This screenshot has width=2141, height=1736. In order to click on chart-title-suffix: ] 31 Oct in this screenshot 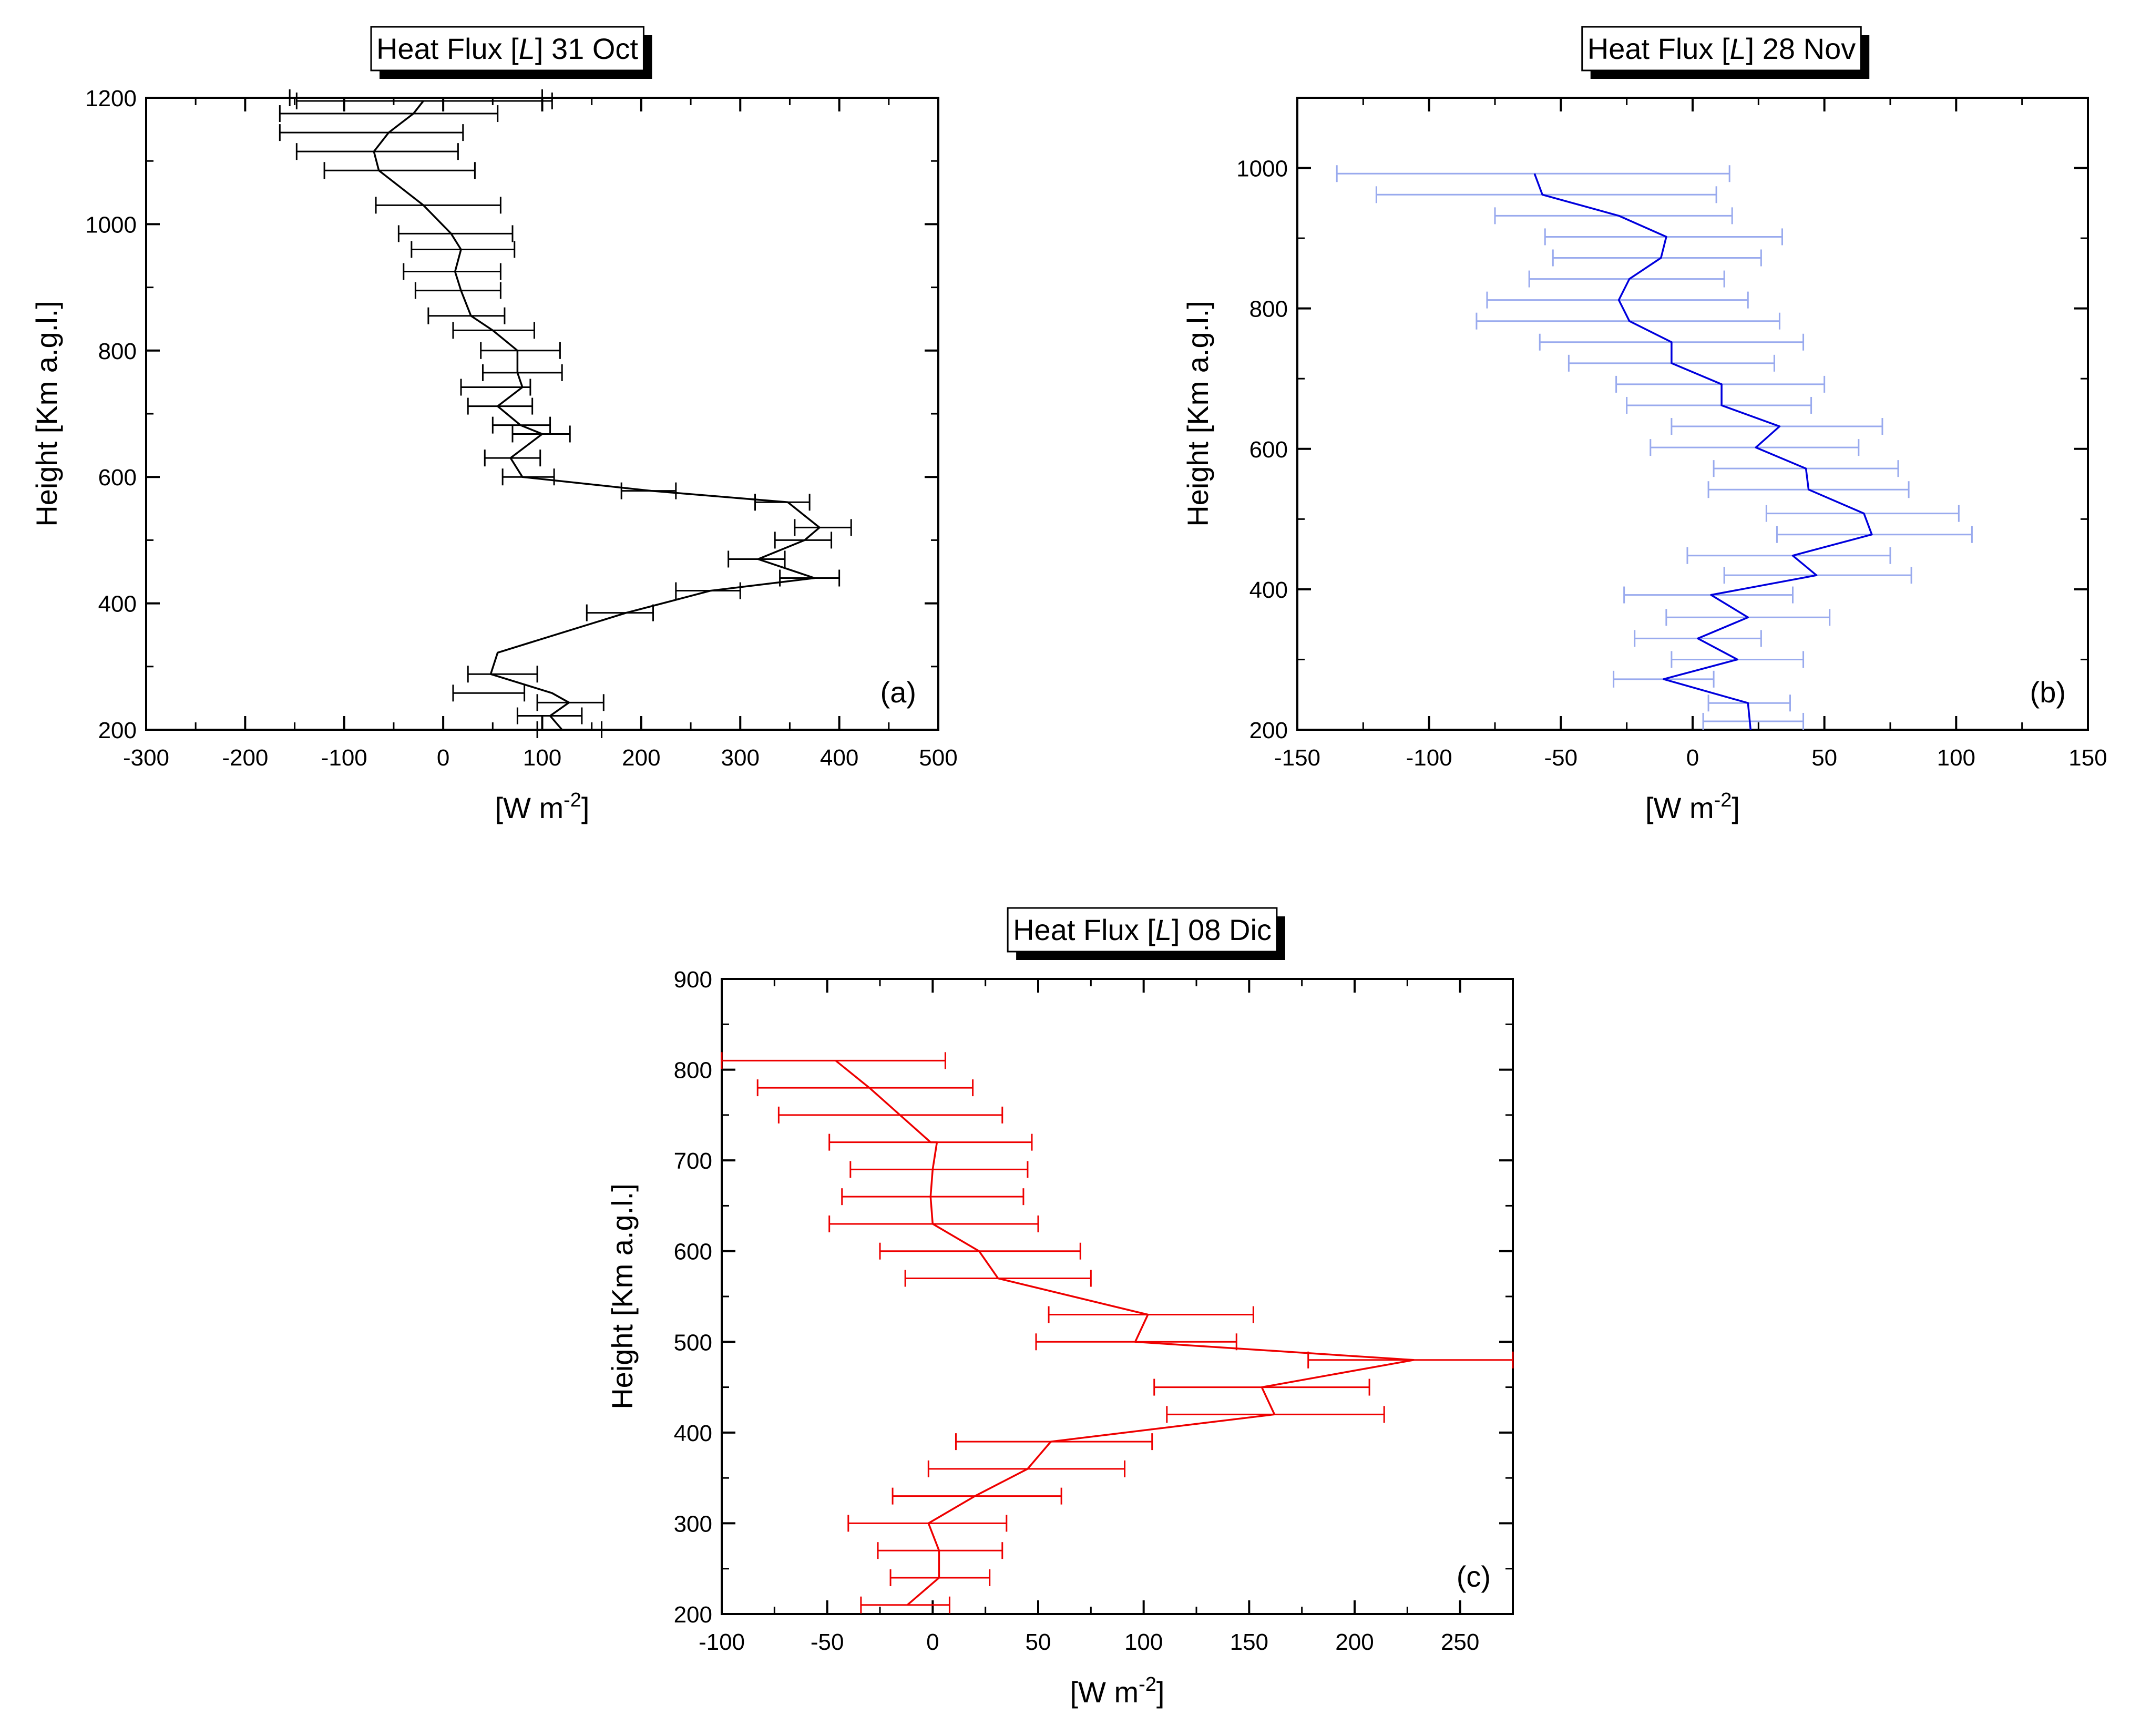, I will do `click(587, 48)`.